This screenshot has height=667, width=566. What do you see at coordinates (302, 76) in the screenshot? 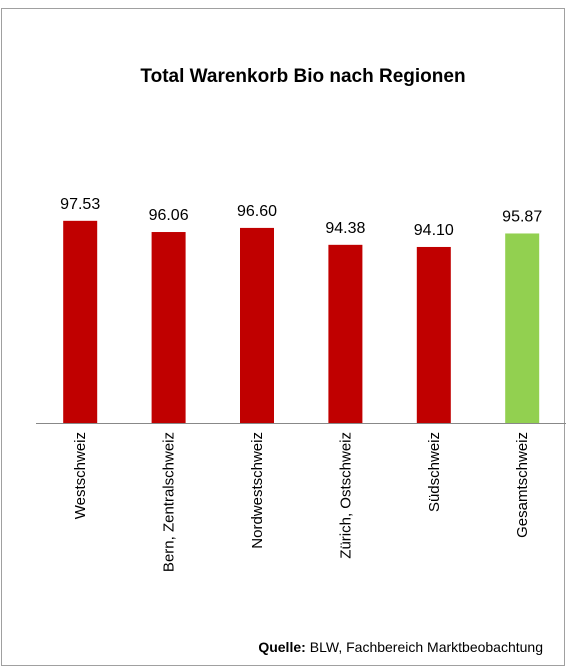
I see `chart-title: Total Warenkorb Bio nach Regionen` at bounding box center [302, 76].